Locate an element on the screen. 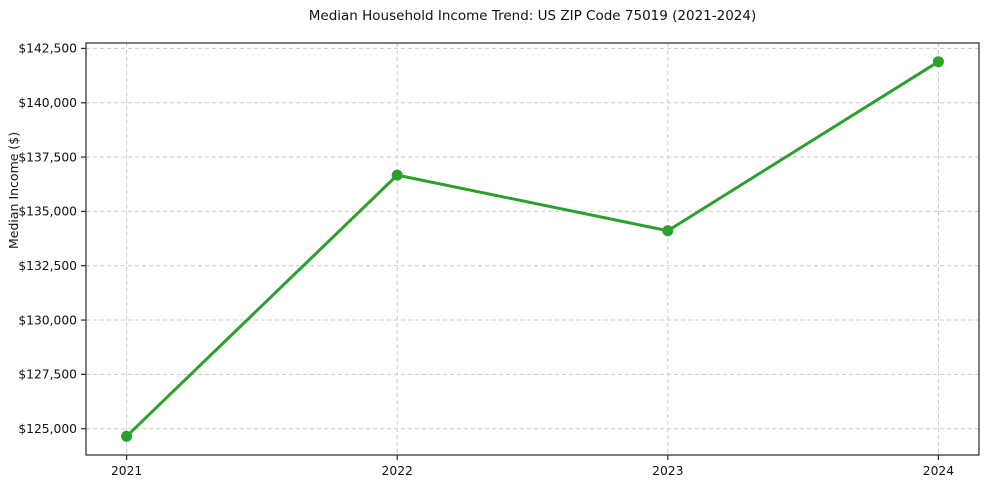 Image resolution: width=989 pixels, height=490 pixels. y-tick-label: $127,500 is located at coordinates (47, 375).